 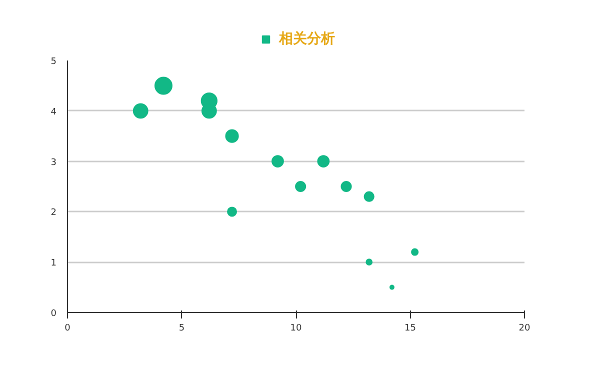 I want to click on y-tick-label: 3, so click(x=53, y=163).